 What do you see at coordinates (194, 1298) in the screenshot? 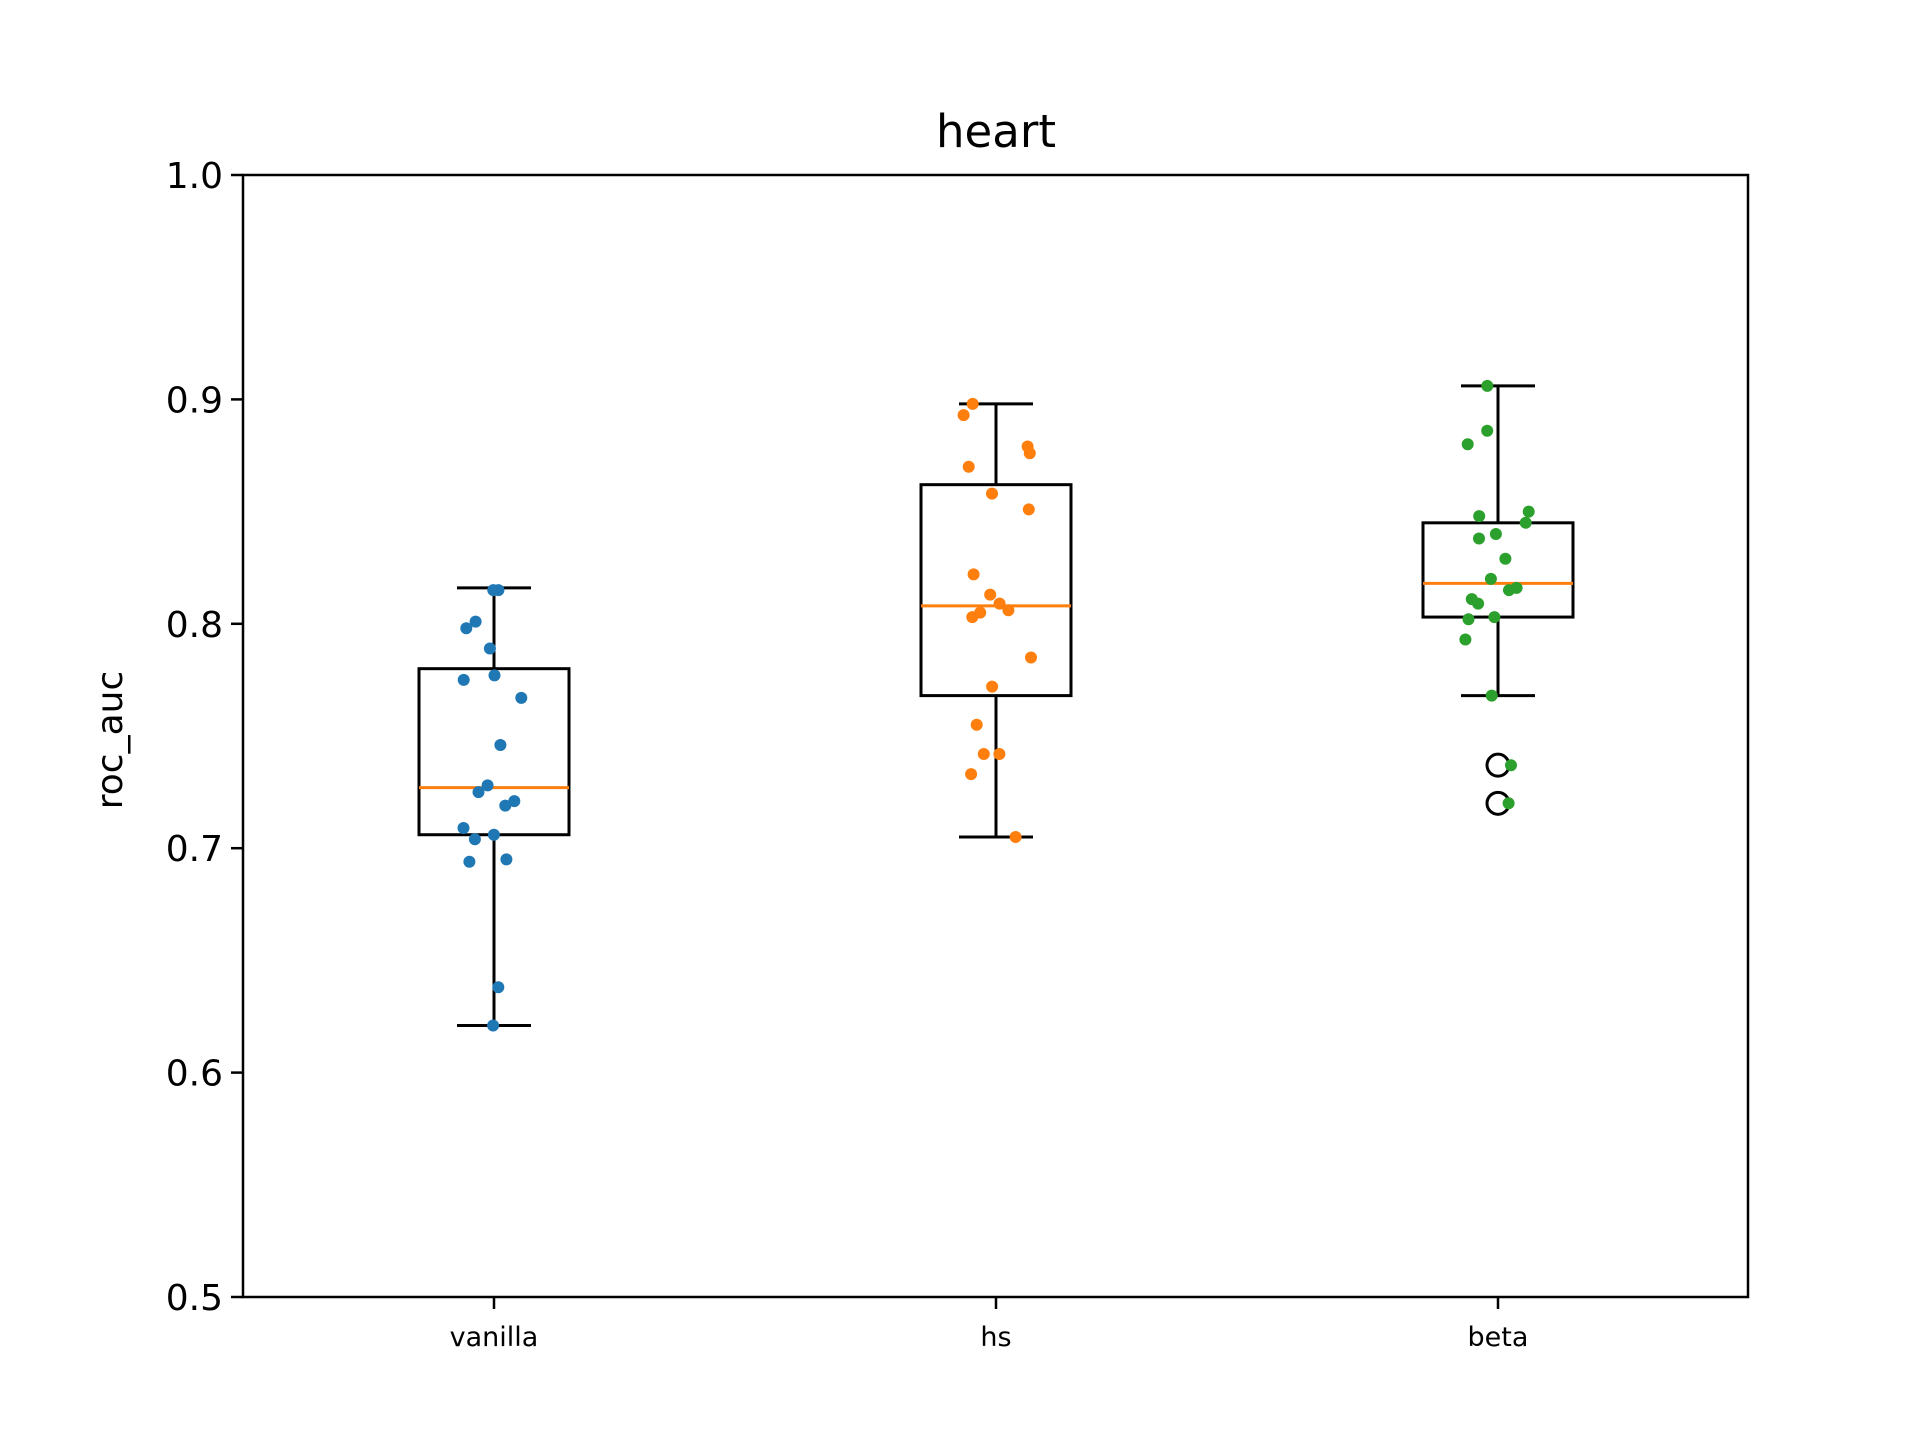
I see `y-tick-label: 0.5` at bounding box center [194, 1298].